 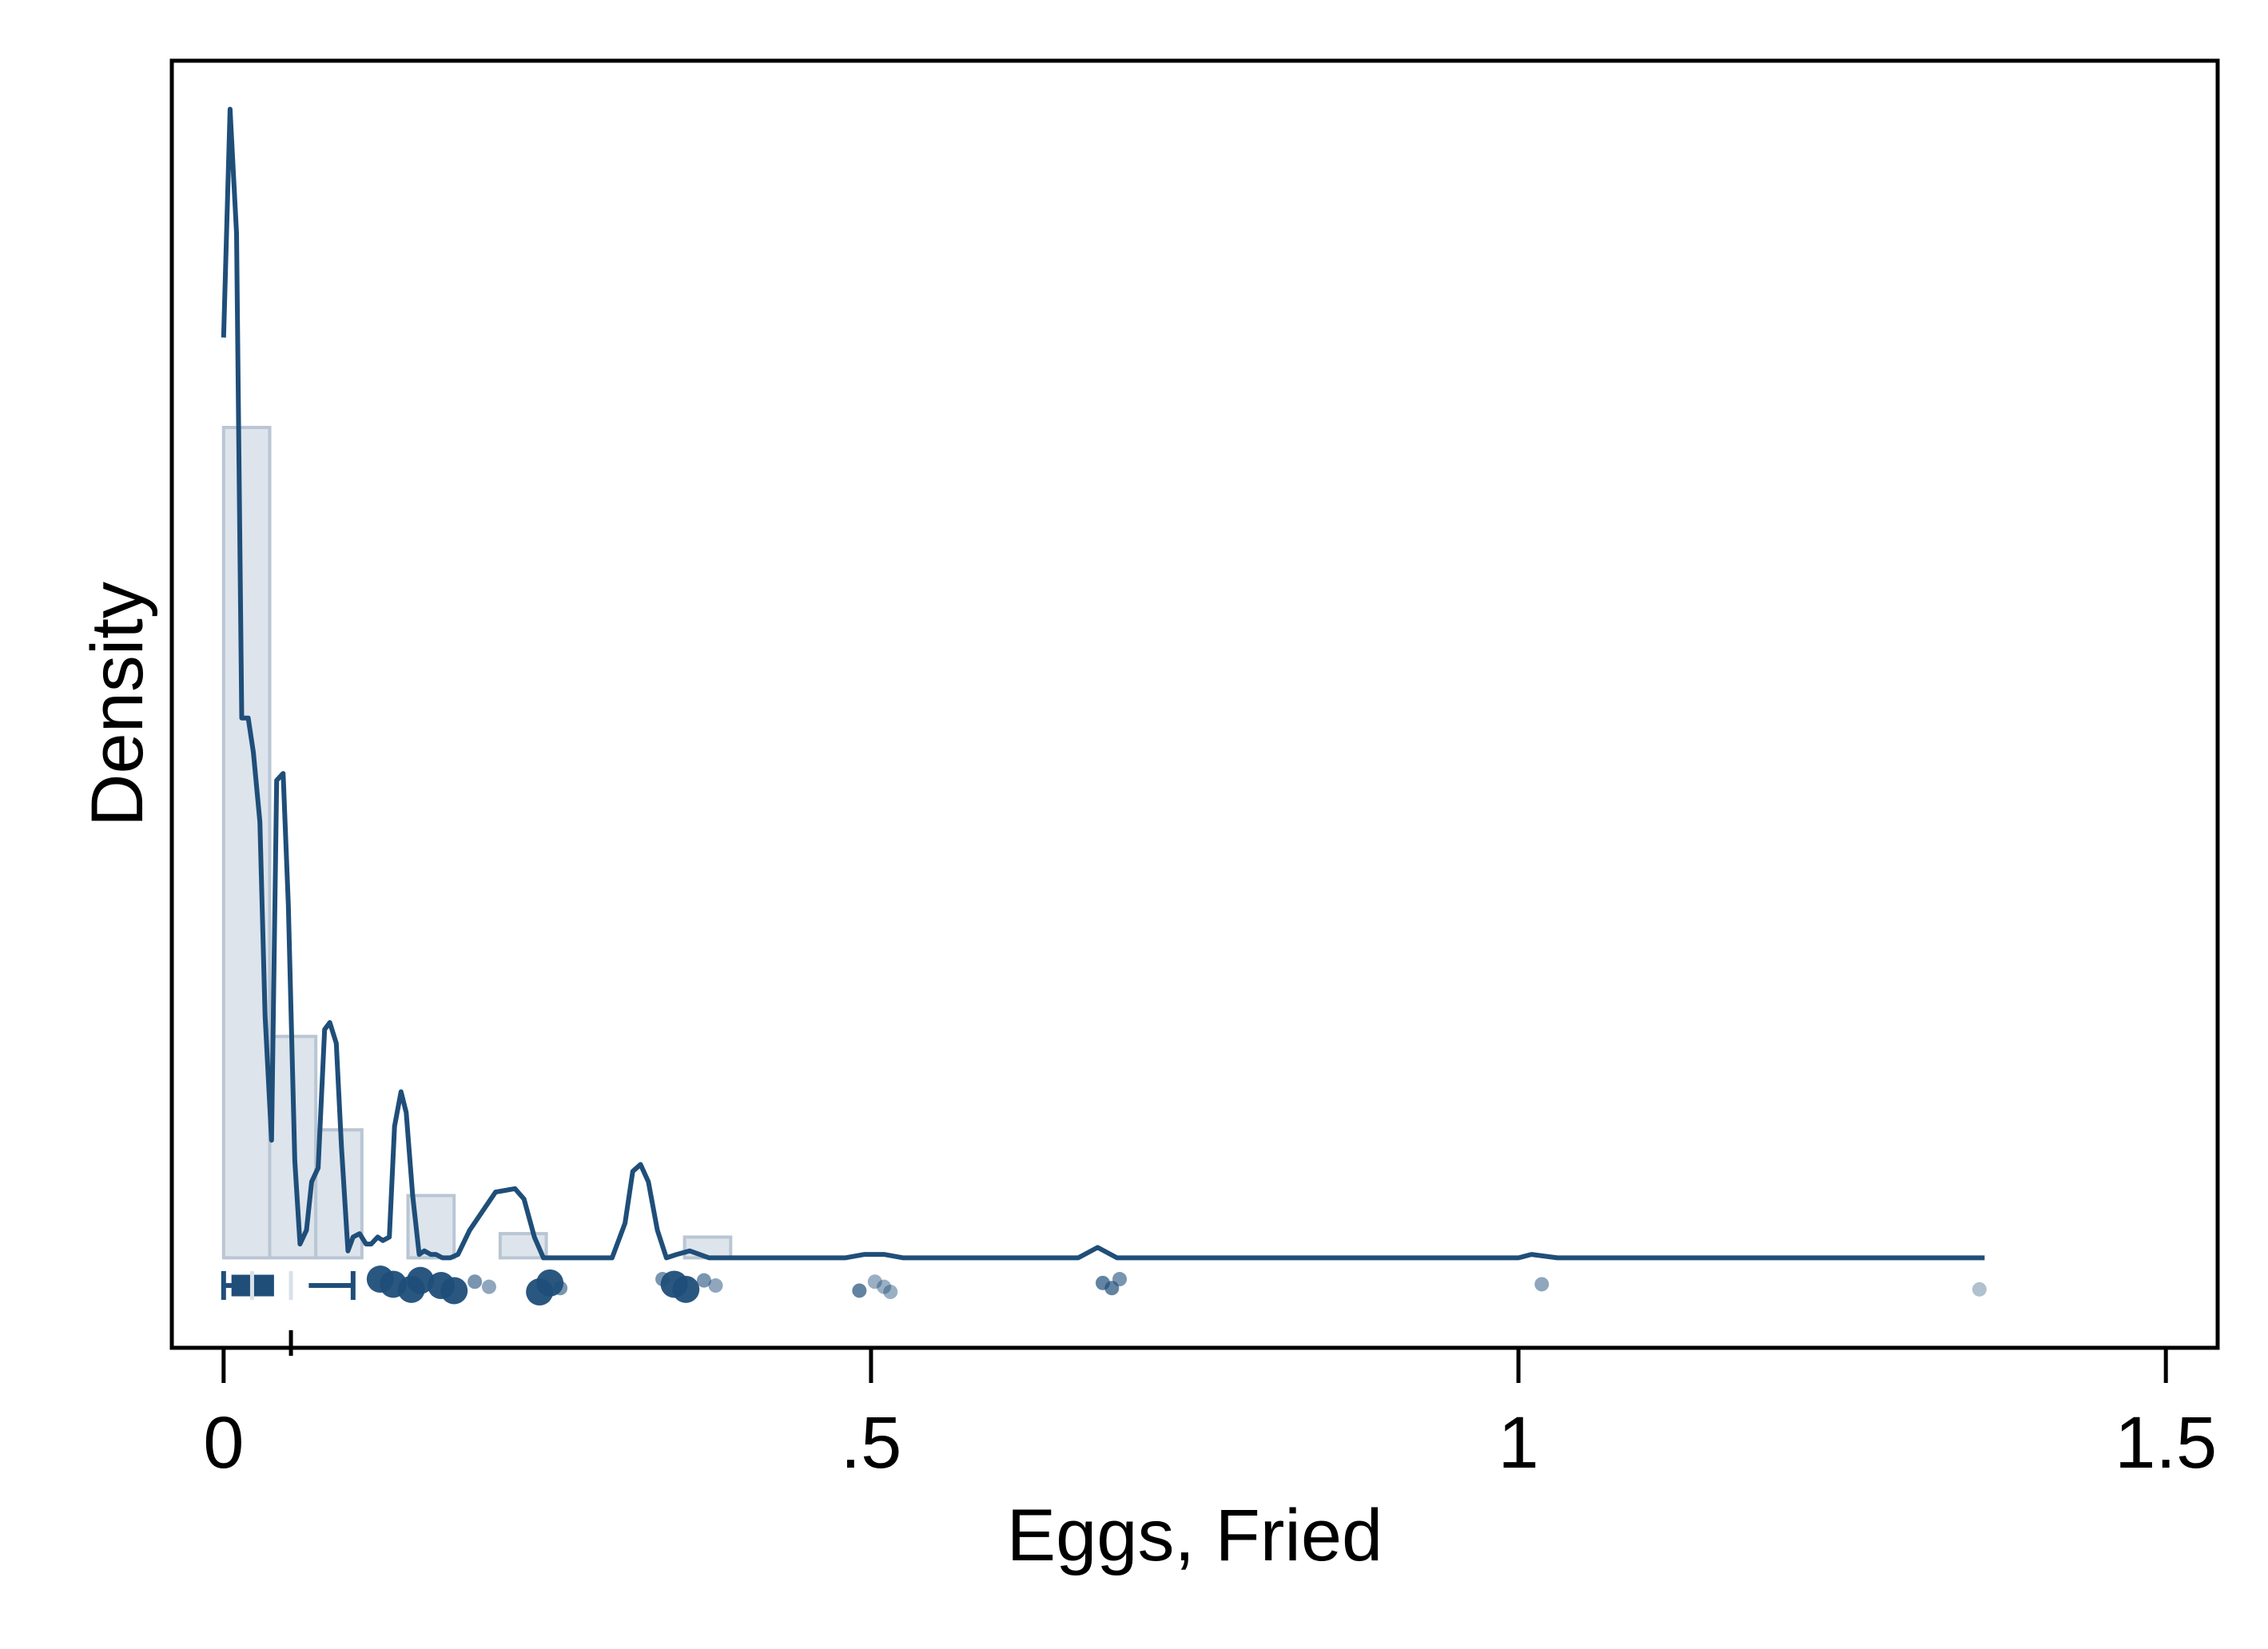 What do you see at coordinates (1195, 1535) in the screenshot?
I see `x-axis-label: Eggs, Fried` at bounding box center [1195, 1535].